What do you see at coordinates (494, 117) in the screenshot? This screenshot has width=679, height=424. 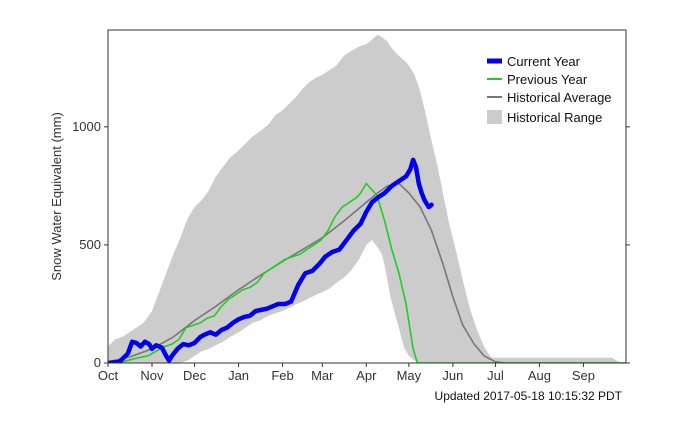 I see `legend-swatch-historical-range` at bounding box center [494, 117].